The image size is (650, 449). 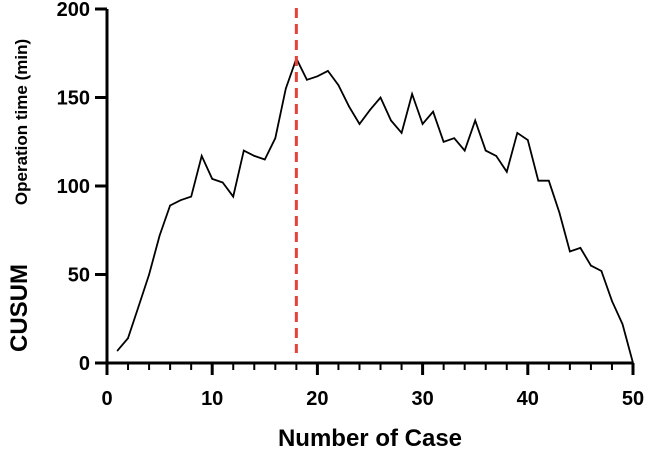 I want to click on x-tick-label: 50, so click(x=633, y=399).